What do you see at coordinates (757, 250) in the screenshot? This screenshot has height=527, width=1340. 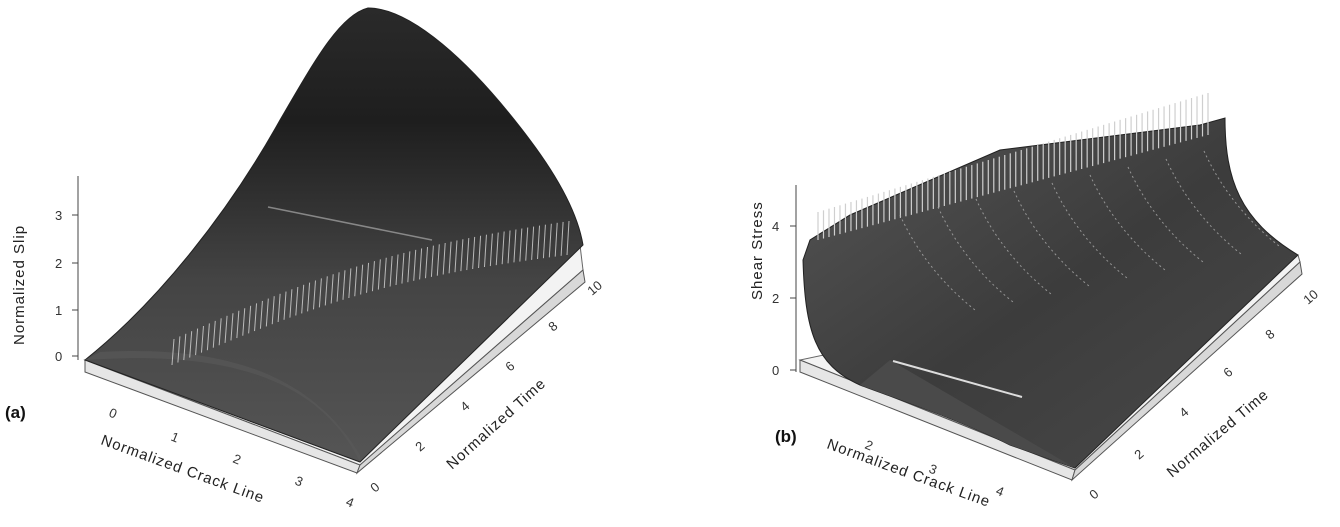 I see `panel-b-z-axis-title: Shear Stress` at bounding box center [757, 250].